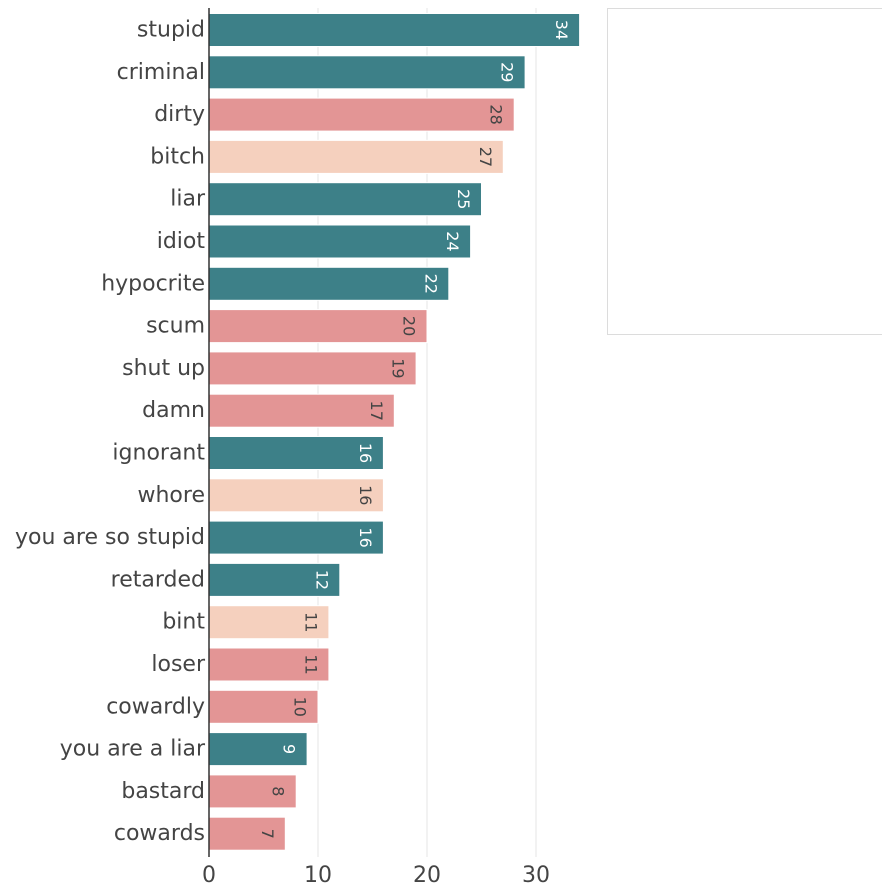  Describe the element at coordinates (300, 707) in the screenshot. I see `value-label: 10` at that location.